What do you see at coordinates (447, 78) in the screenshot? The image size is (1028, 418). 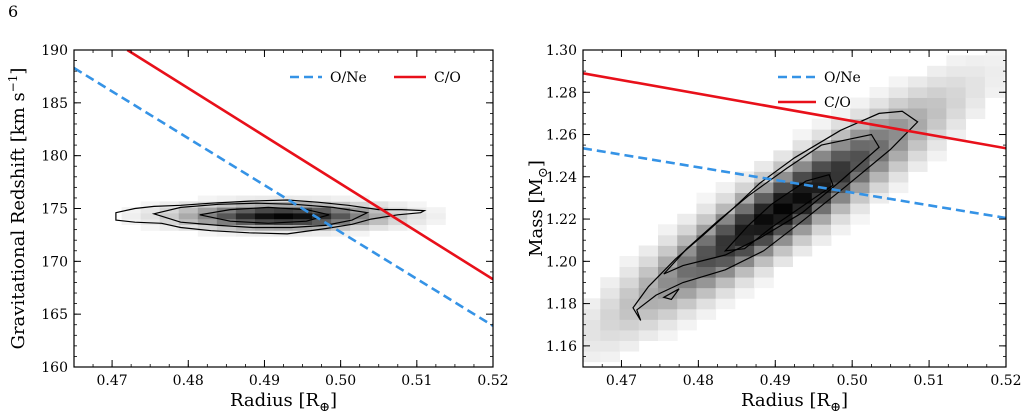 I see `chart0-legend-label: C/O` at bounding box center [447, 78].